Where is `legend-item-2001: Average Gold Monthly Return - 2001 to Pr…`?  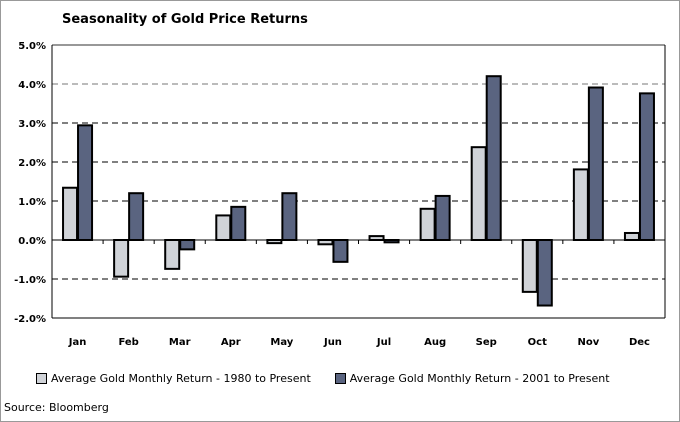
legend-item-2001: Average Gold Monthly Return - 2001 to Pr… is located at coordinates (472, 378).